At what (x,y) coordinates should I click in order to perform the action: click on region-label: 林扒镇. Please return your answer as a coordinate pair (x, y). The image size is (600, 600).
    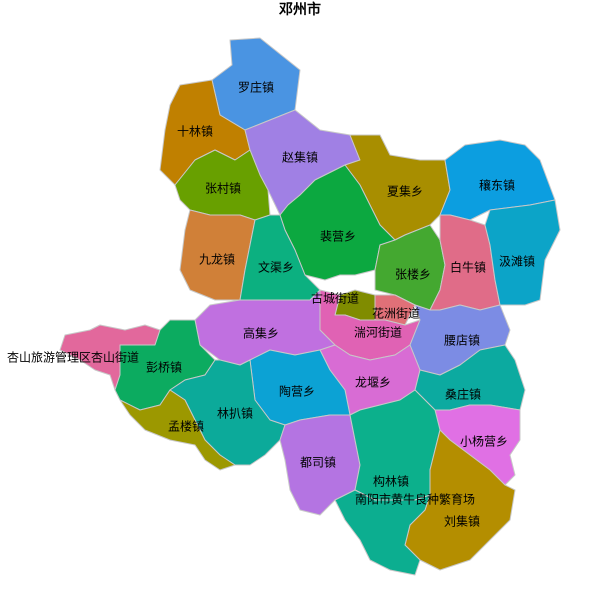
    Looking at the image, I should click on (235, 414).